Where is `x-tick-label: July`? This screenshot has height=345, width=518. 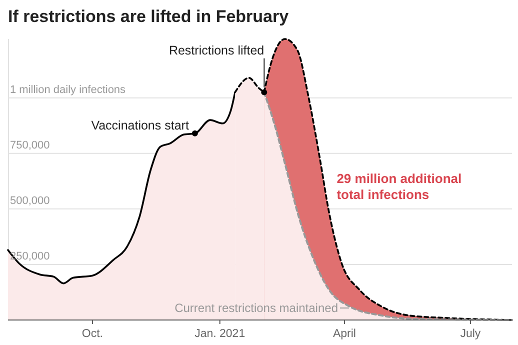 x-tick-label: July is located at coordinates (470, 334).